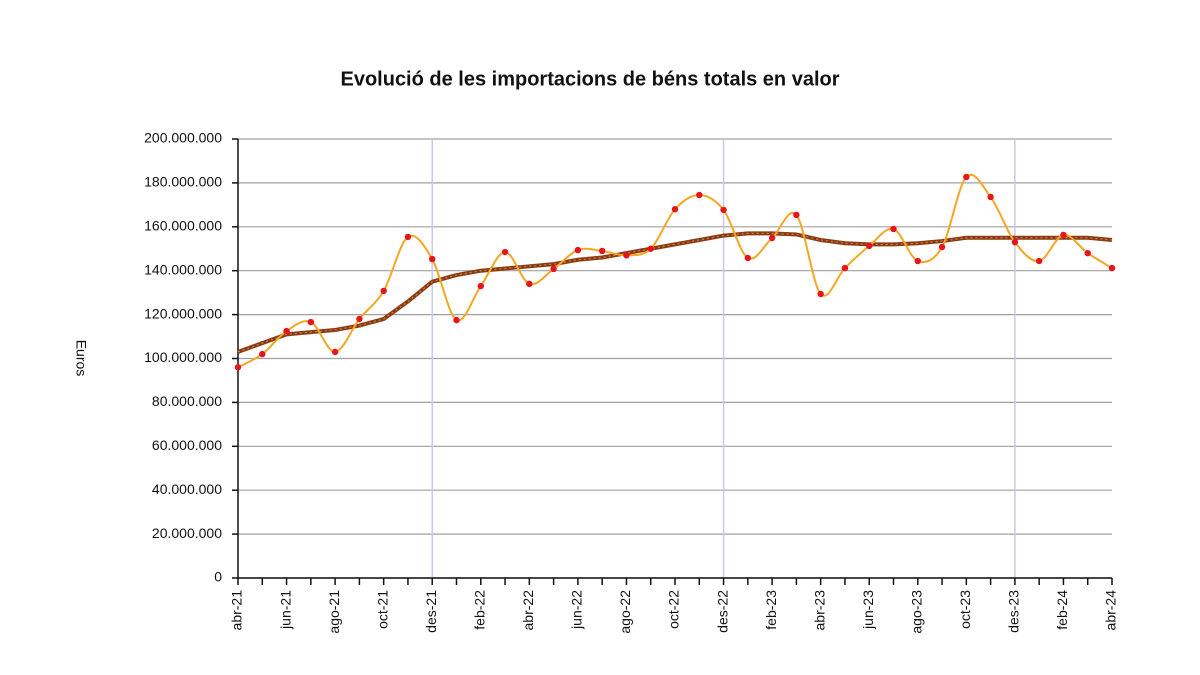  Describe the element at coordinates (868, 610) in the screenshot. I see `x-tick-label: jun-23` at that location.